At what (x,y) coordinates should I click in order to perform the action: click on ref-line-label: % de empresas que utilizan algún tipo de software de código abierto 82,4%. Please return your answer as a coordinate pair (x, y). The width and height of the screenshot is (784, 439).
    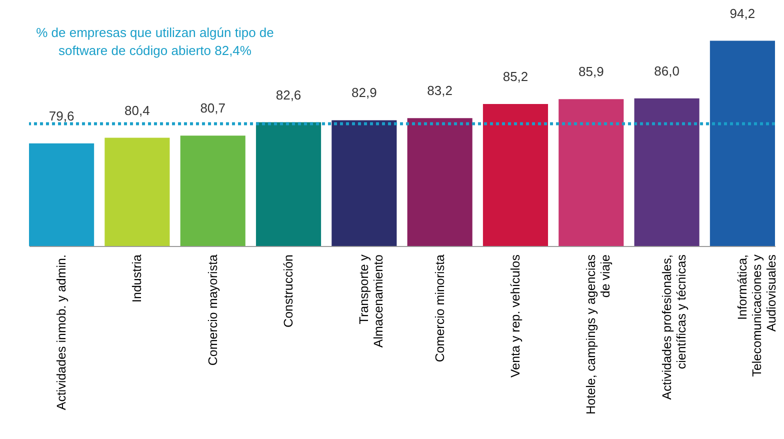
    Looking at the image, I should click on (155, 41).